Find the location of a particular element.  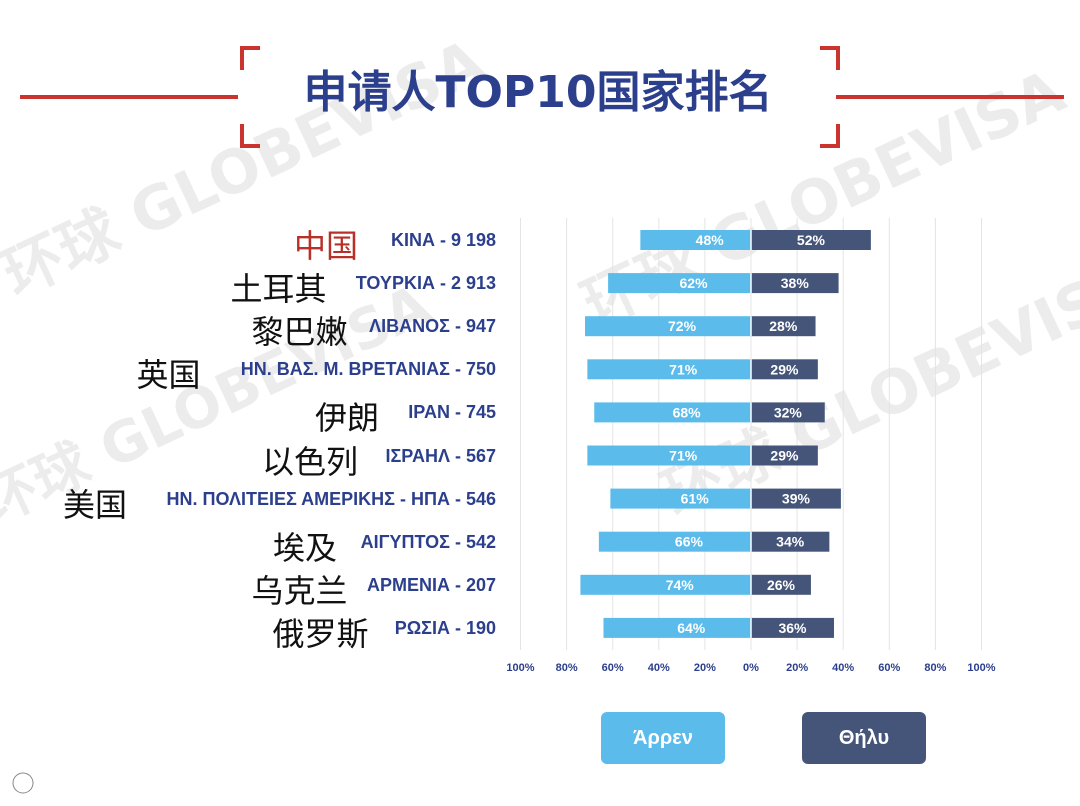

data-label-male: 72% is located at coordinates (682, 326).